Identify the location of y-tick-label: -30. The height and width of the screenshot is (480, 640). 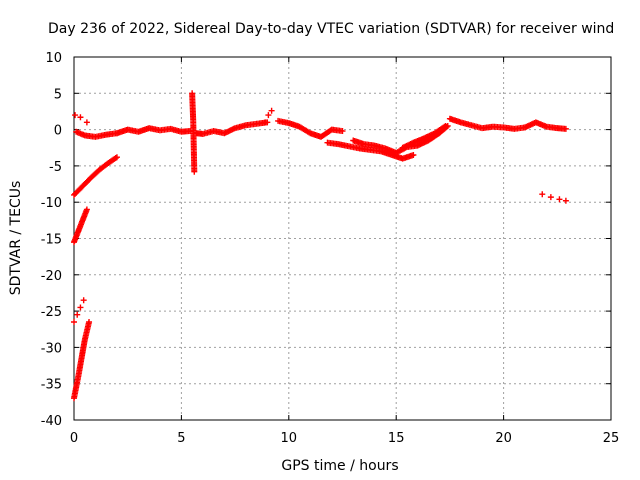
(51, 348).